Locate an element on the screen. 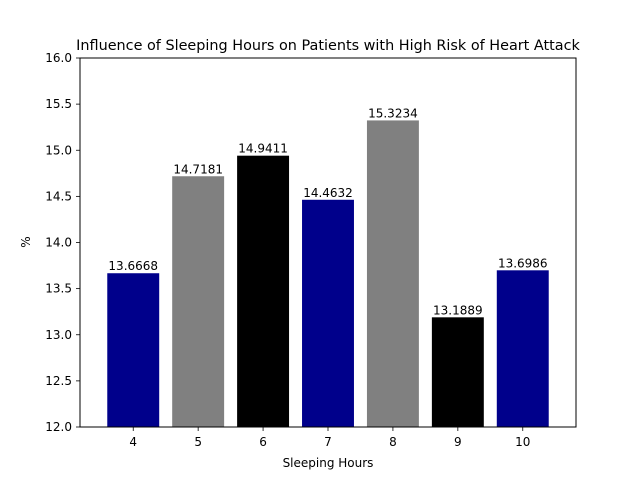 Image resolution: width=640 pixels, height=484 pixels. y-axis: 12.0 12.5 13.0 13.5 14.0 14.5 15.0 15.5 16.0 is located at coordinates (62, 242).